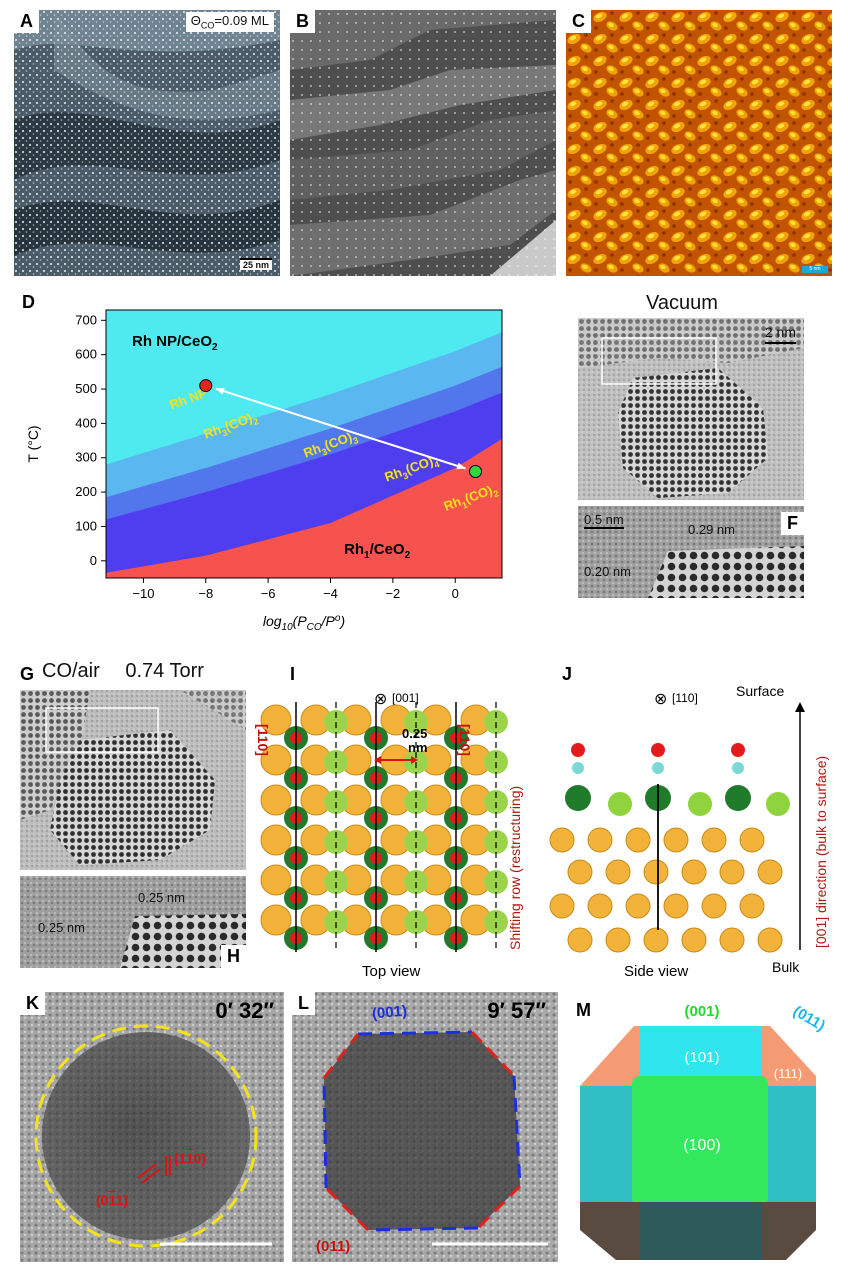  I want to click on panel-label: C, so click(578, 21).